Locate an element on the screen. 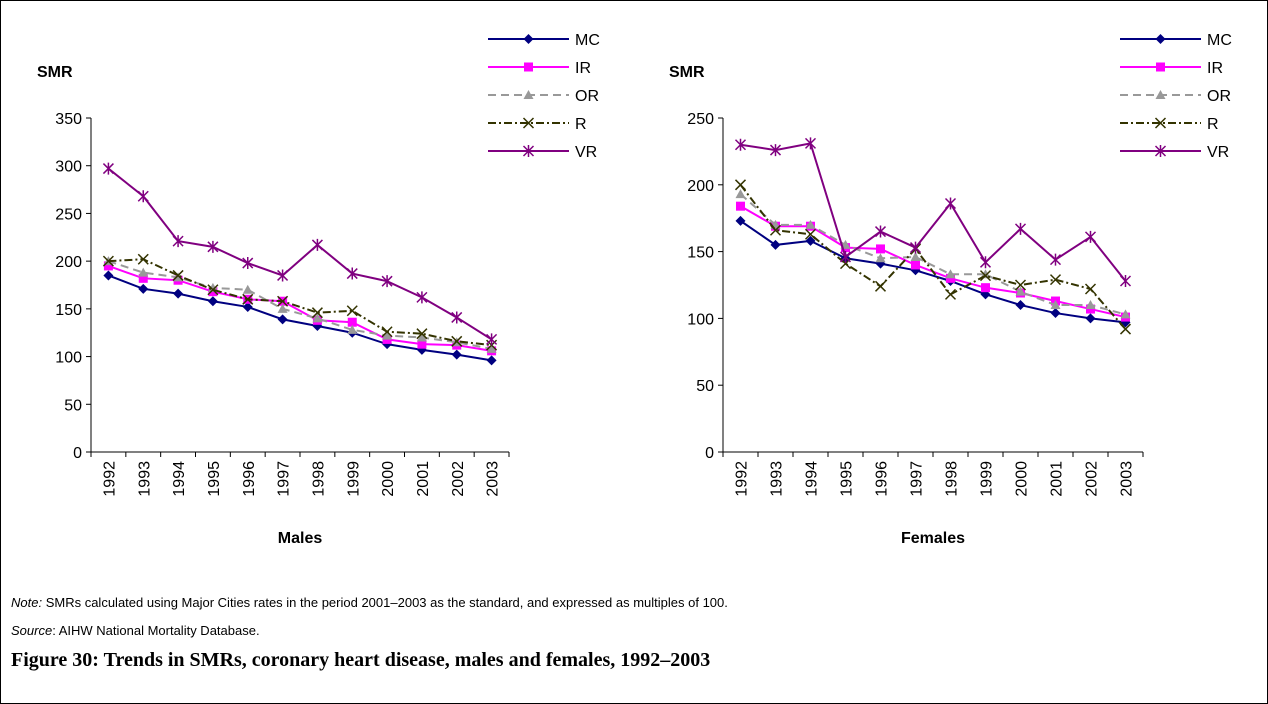 This screenshot has width=1268, height=704. y-tick-label: 250 is located at coordinates (700, 119).